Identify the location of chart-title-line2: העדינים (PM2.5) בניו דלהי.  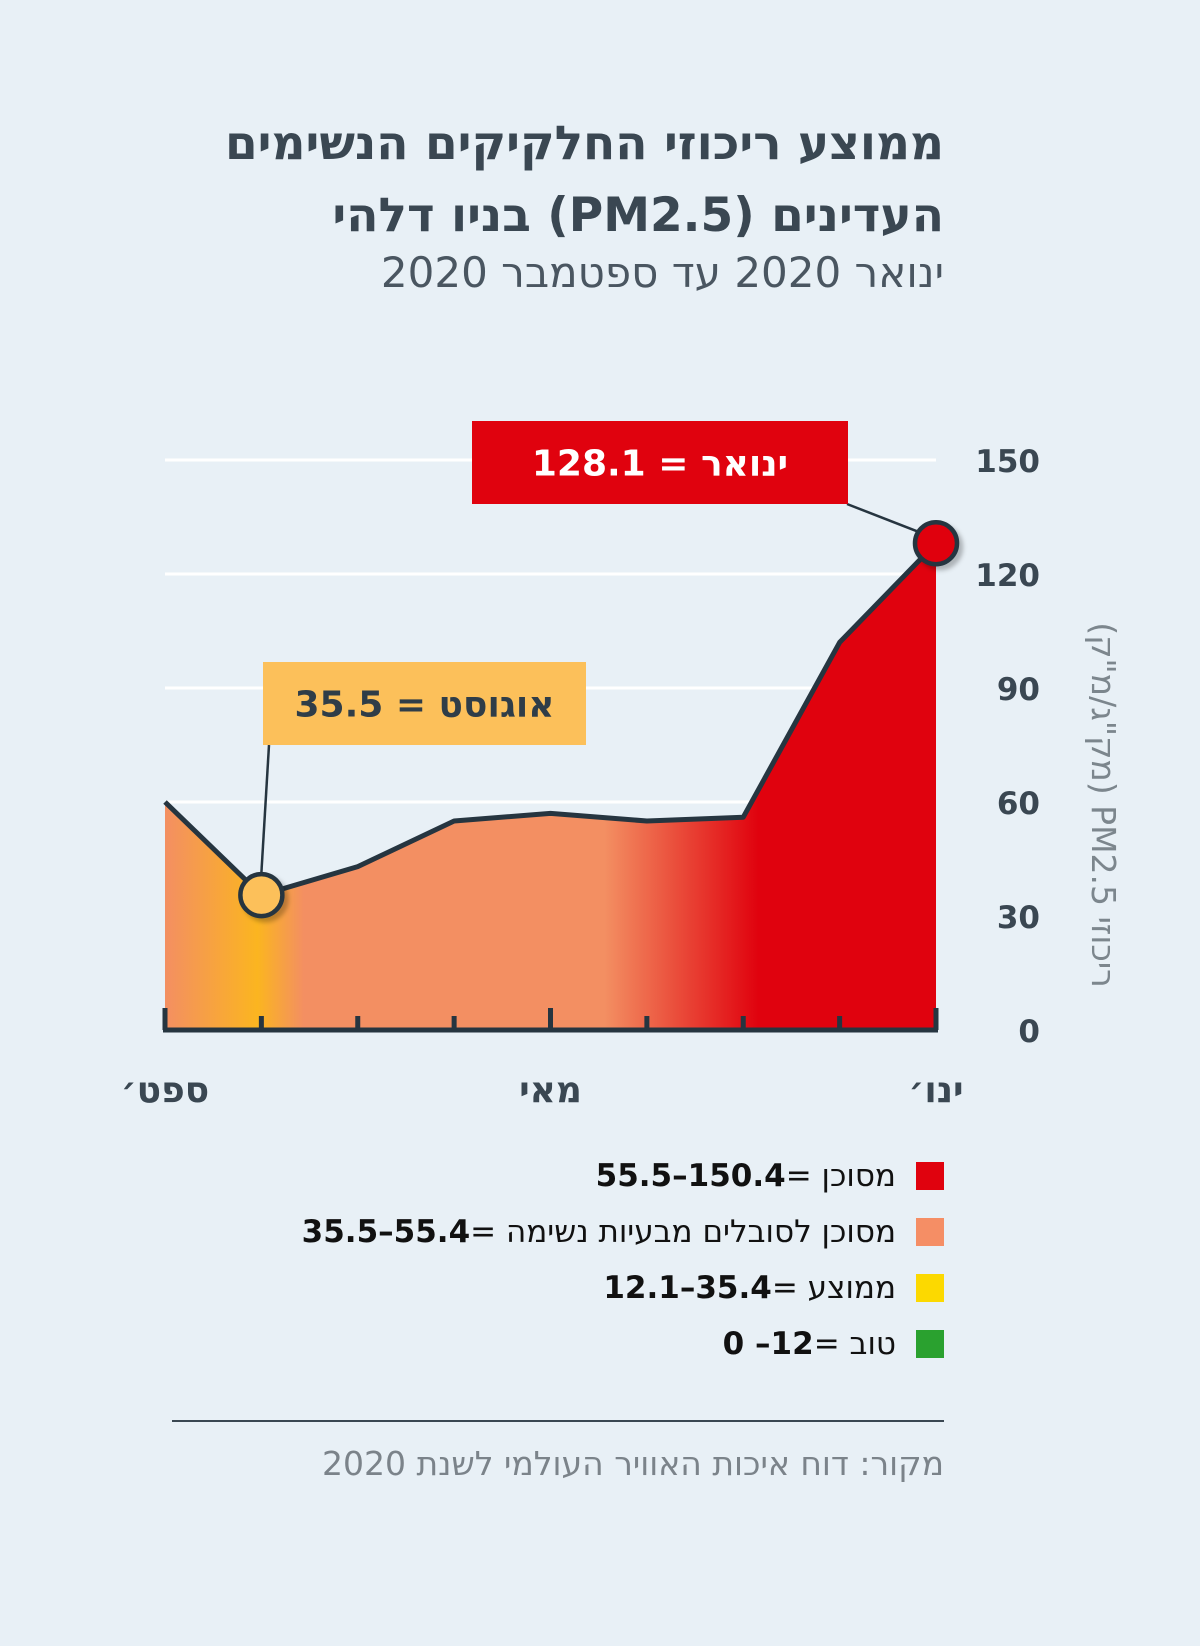
(638, 215).